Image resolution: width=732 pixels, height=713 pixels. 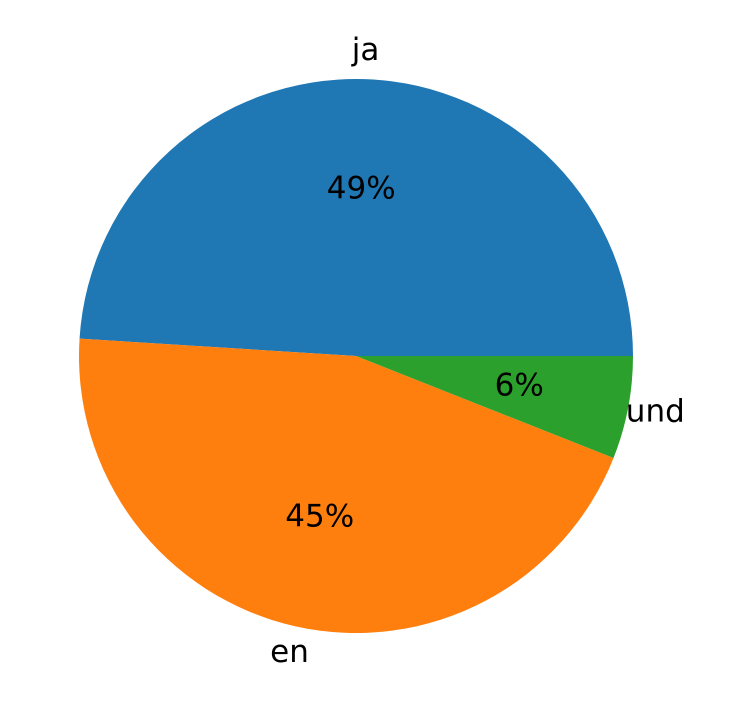 What do you see at coordinates (319, 517) in the screenshot?
I see `value-label: 45%` at bounding box center [319, 517].